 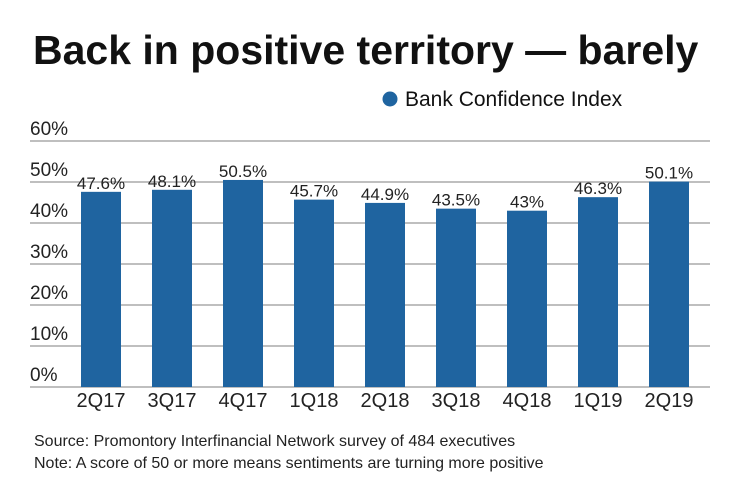 I want to click on x-tick-label: 2Q18, so click(x=385, y=401).